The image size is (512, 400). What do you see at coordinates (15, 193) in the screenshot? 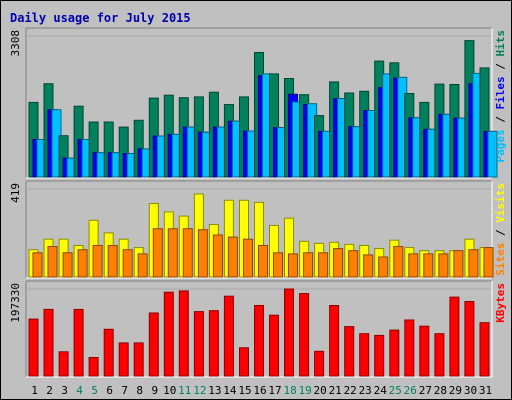
I see `y-max-label: 419` at bounding box center [15, 193].